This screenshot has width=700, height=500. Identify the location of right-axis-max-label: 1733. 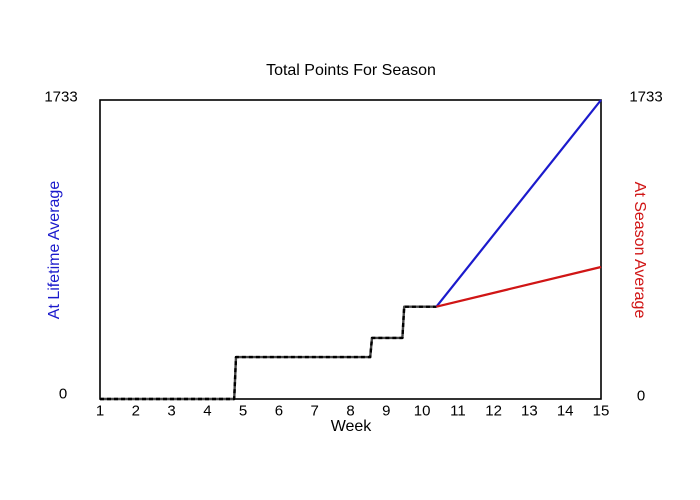
(646, 97).